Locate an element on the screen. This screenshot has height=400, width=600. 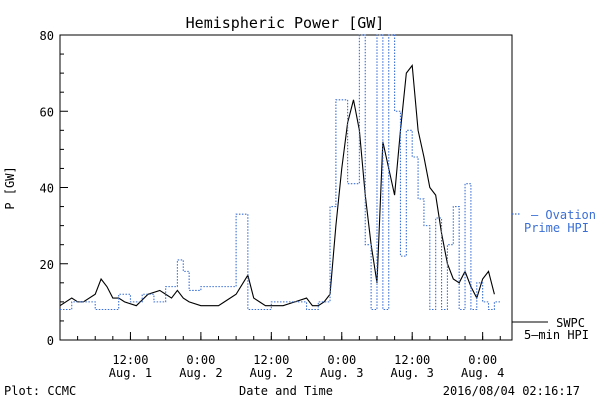
y-axis-ticks: 0 20 40 60 80 is located at coordinates (54, 188).